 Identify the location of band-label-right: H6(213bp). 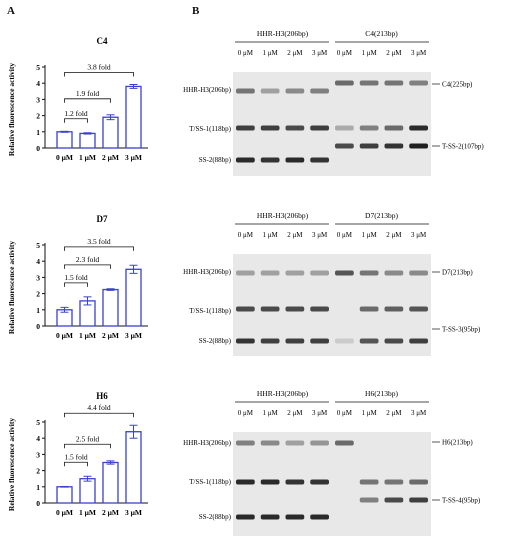
(457, 443).